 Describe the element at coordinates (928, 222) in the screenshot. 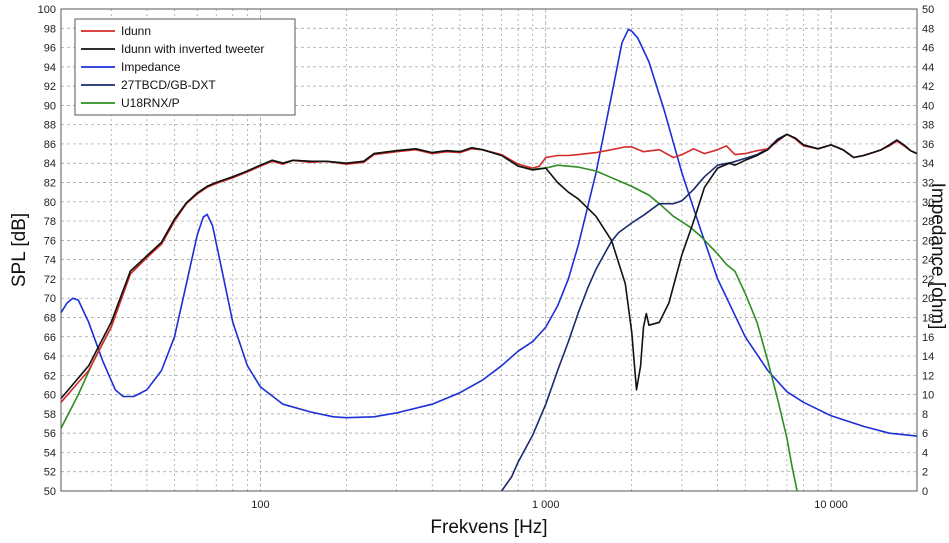

I see `y2-tick-label: 28` at that location.